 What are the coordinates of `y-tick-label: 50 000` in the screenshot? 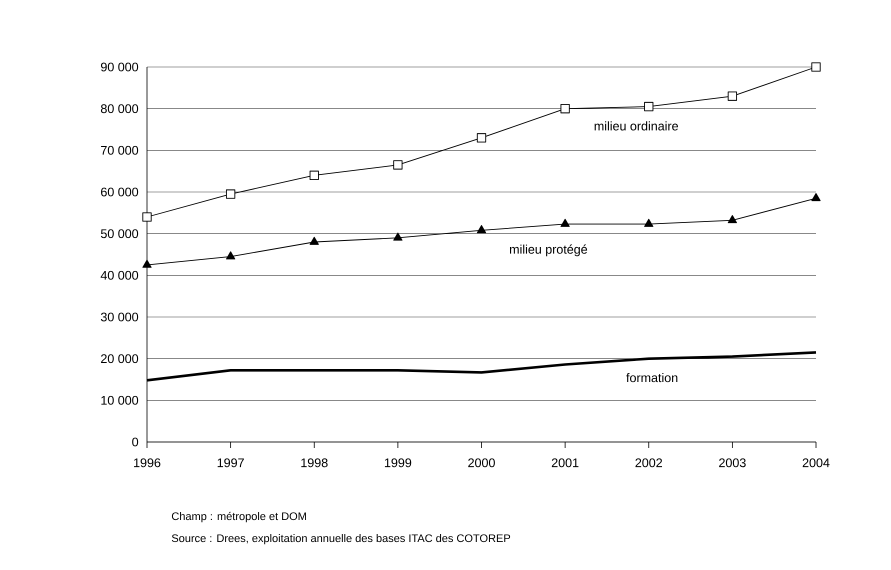 It's located at (119, 233).